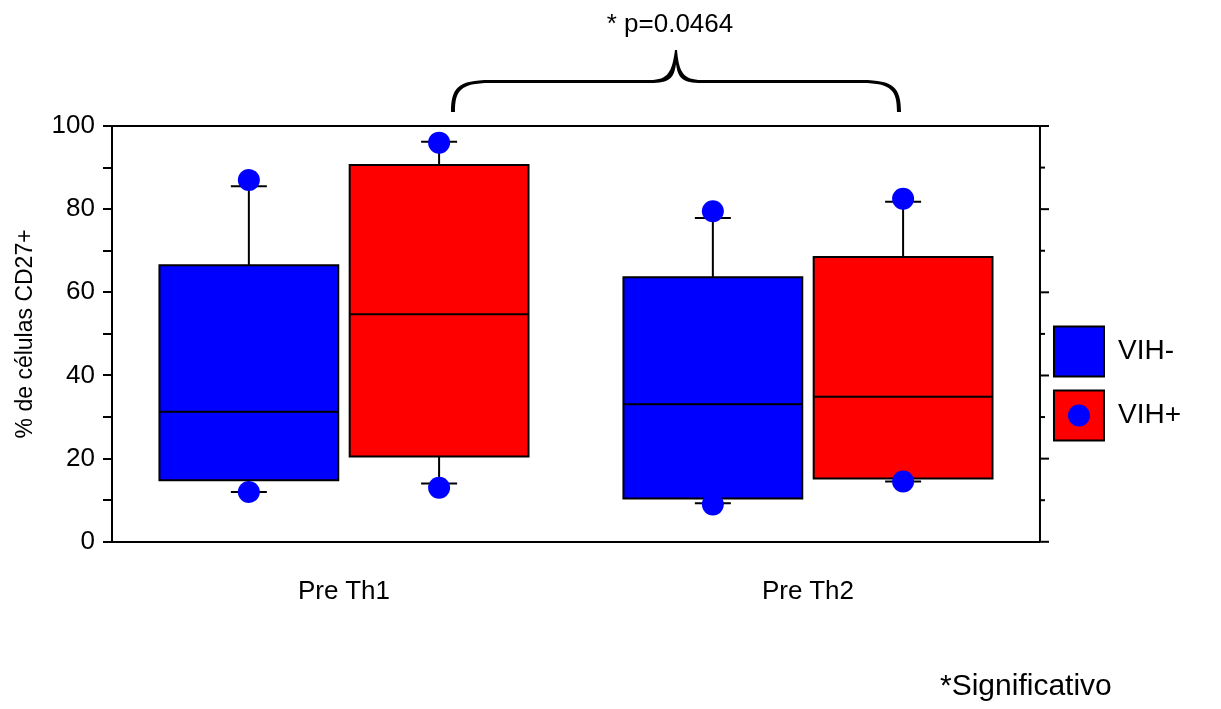  I want to click on y-tick-label: 100, so click(73, 124).